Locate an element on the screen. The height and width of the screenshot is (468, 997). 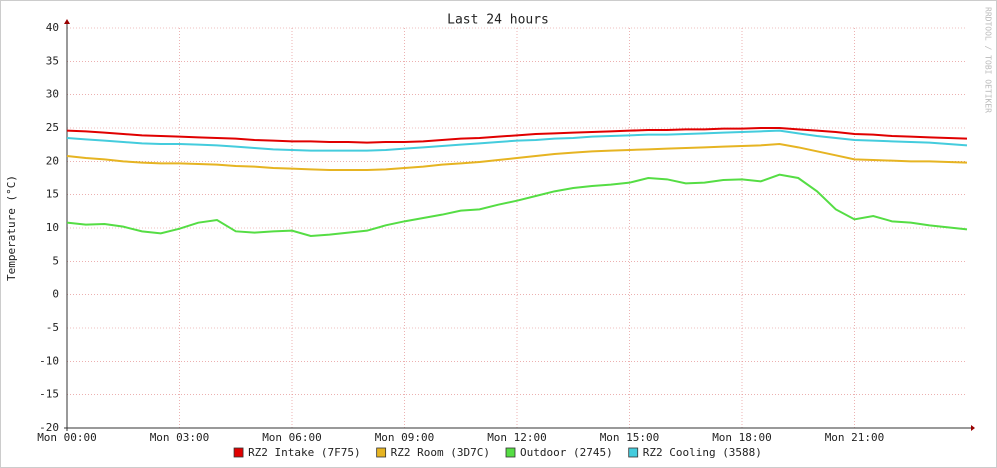
x-tick-label: Mon 06:00 is located at coordinates (292, 437).